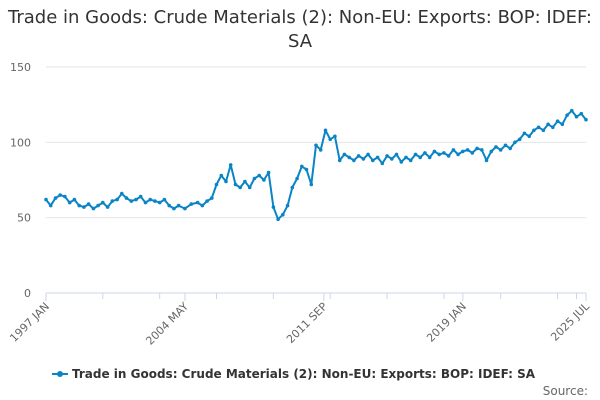 The image size is (600, 400). I want to click on source-credit: Source:, so click(565, 391).